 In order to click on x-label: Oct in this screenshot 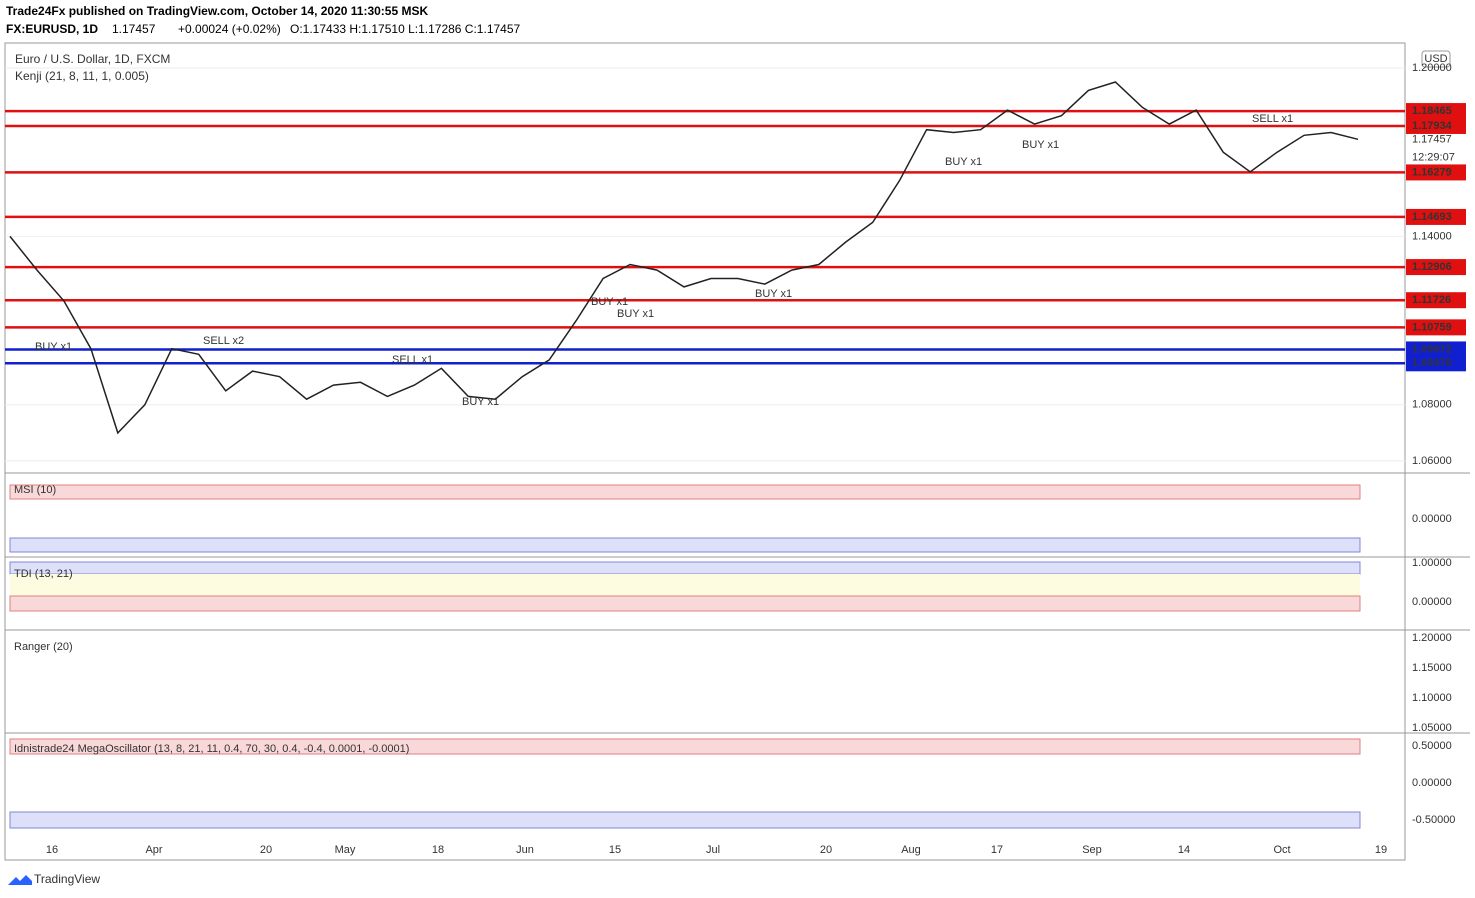, I will do `click(1281, 850)`.